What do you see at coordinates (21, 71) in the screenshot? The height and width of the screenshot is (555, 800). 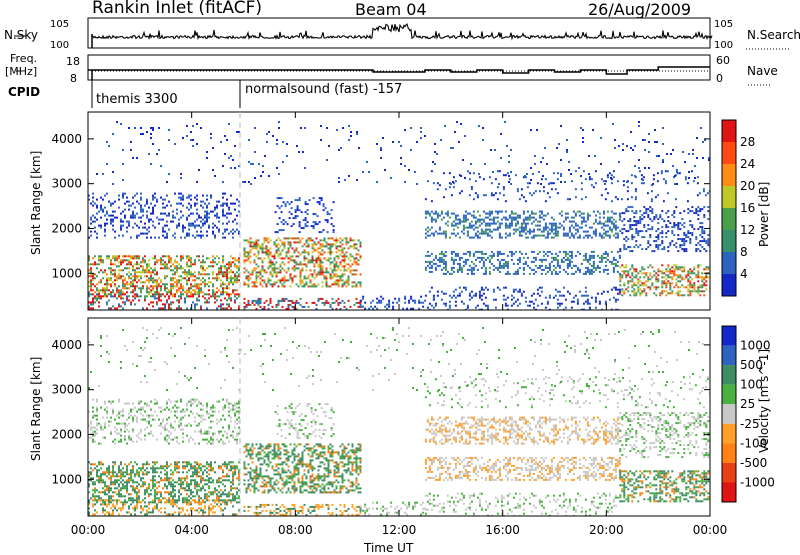 I see `freq-label-2: [MHz]` at bounding box center [21, 71].